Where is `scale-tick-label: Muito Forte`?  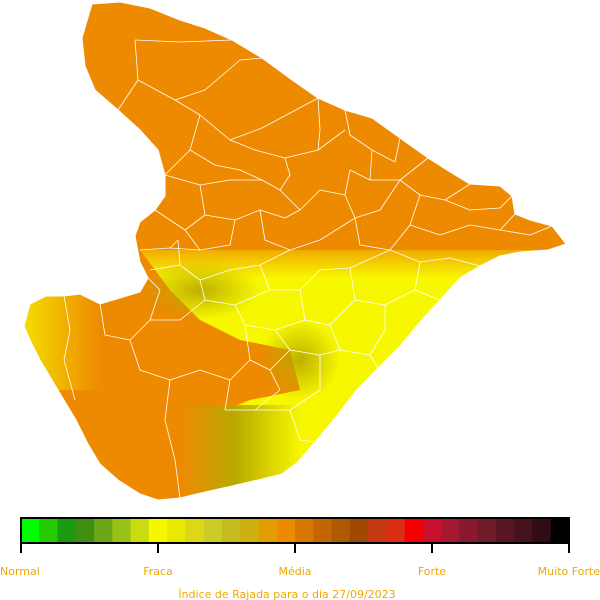
scale-tick-label: Muito Forte is located at coordinates (569, 571).